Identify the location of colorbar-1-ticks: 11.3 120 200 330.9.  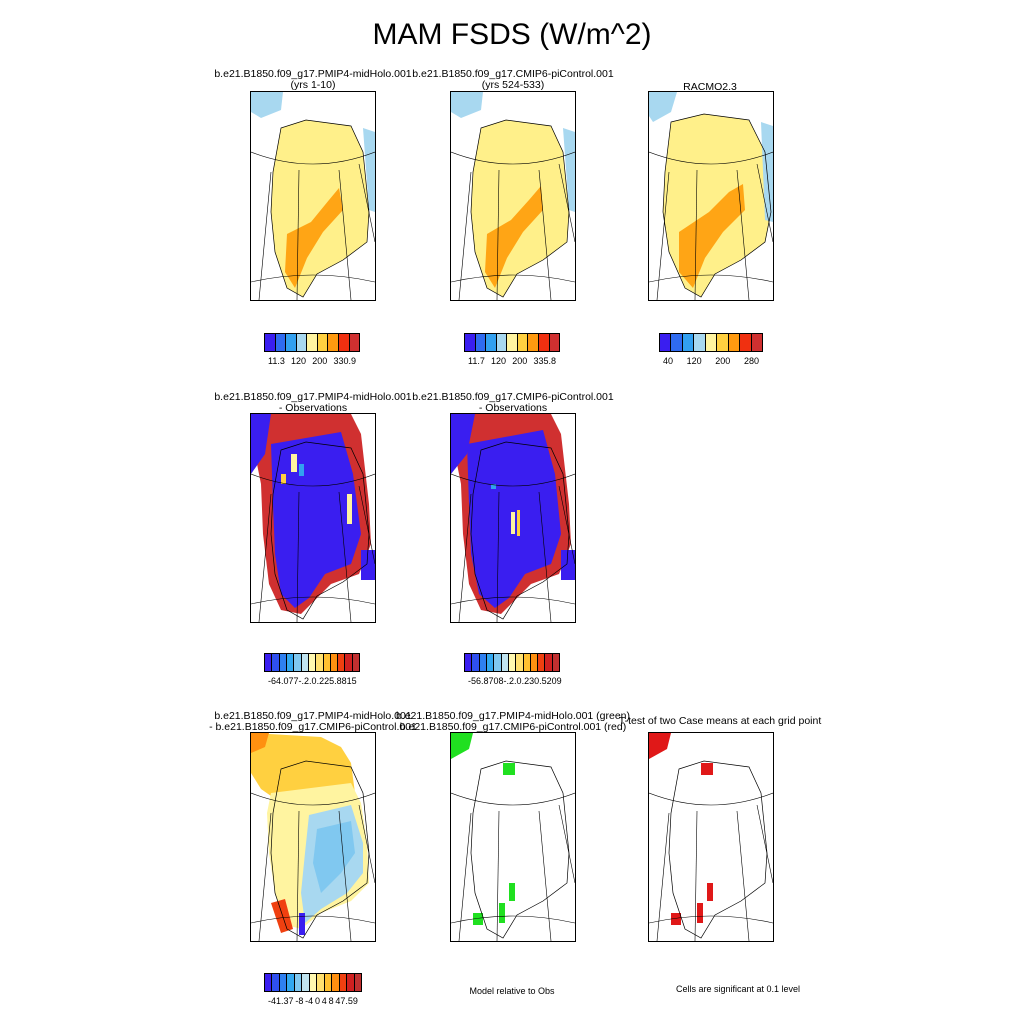
(312, 361).